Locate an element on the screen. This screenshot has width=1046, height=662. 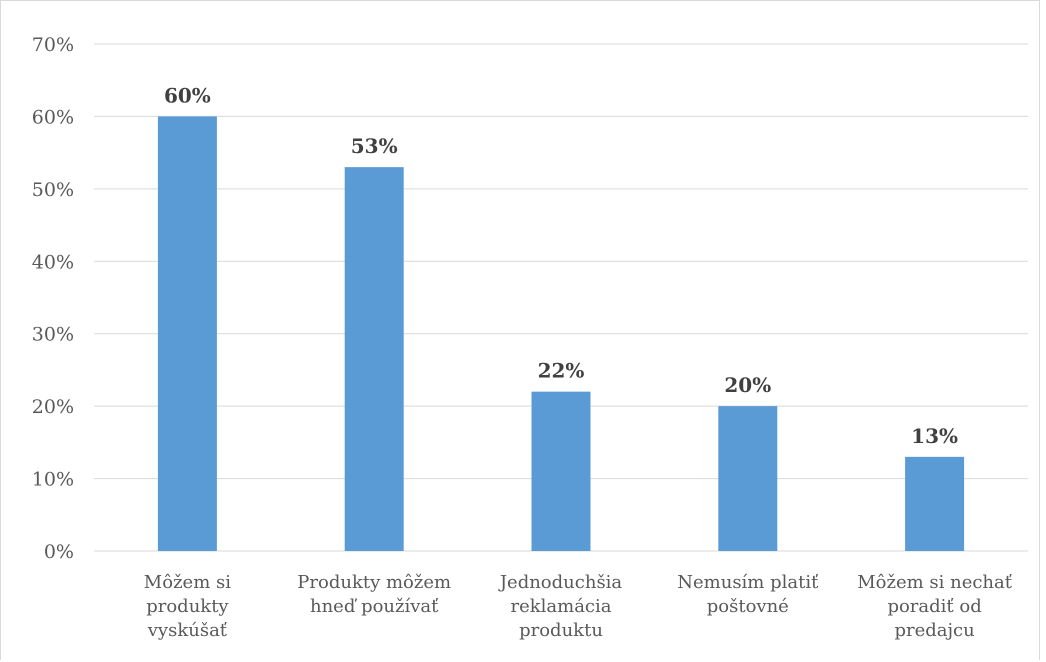
data-label: 20% is located at coordinates (747, 385).